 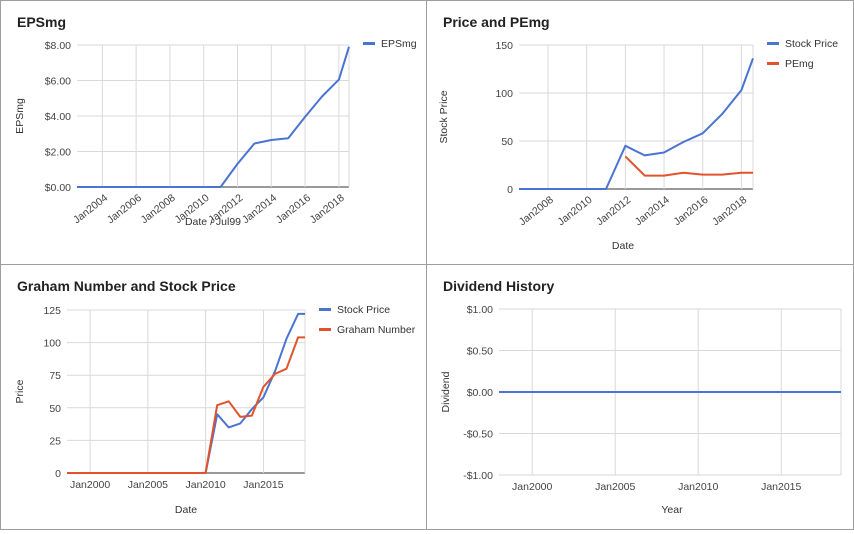 What do you see at coordinates (52, 311) in the screenshot?
I see `y-tick-label: 125` at bounding box center [52, 311].